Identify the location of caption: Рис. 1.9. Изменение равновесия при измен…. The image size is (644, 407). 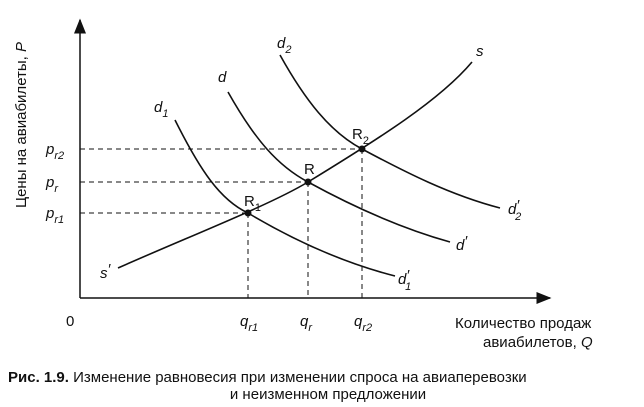
(267, 377).